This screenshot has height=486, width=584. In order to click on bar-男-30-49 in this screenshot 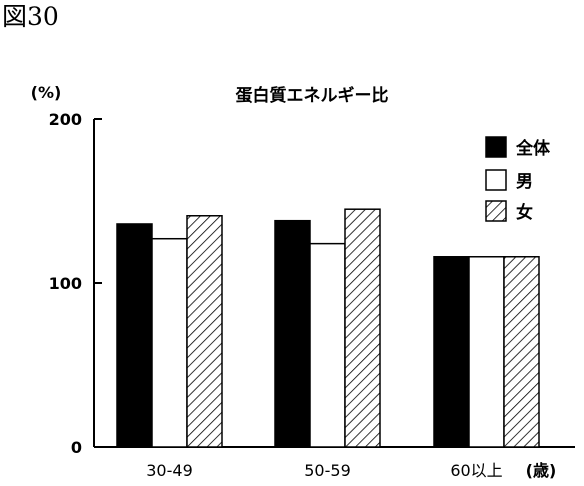, I will do `click(169, 342)`.